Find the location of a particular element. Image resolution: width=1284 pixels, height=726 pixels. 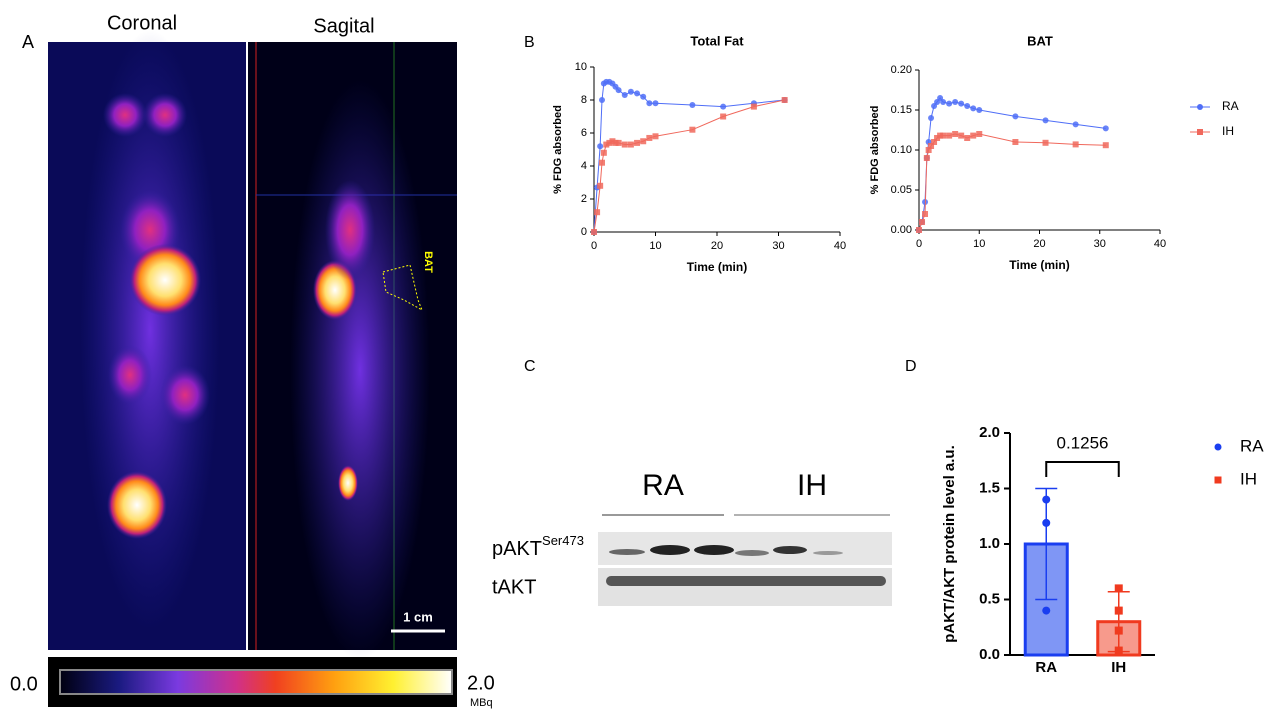

y-tick-label: 4 is located at coordinates (584, 166).